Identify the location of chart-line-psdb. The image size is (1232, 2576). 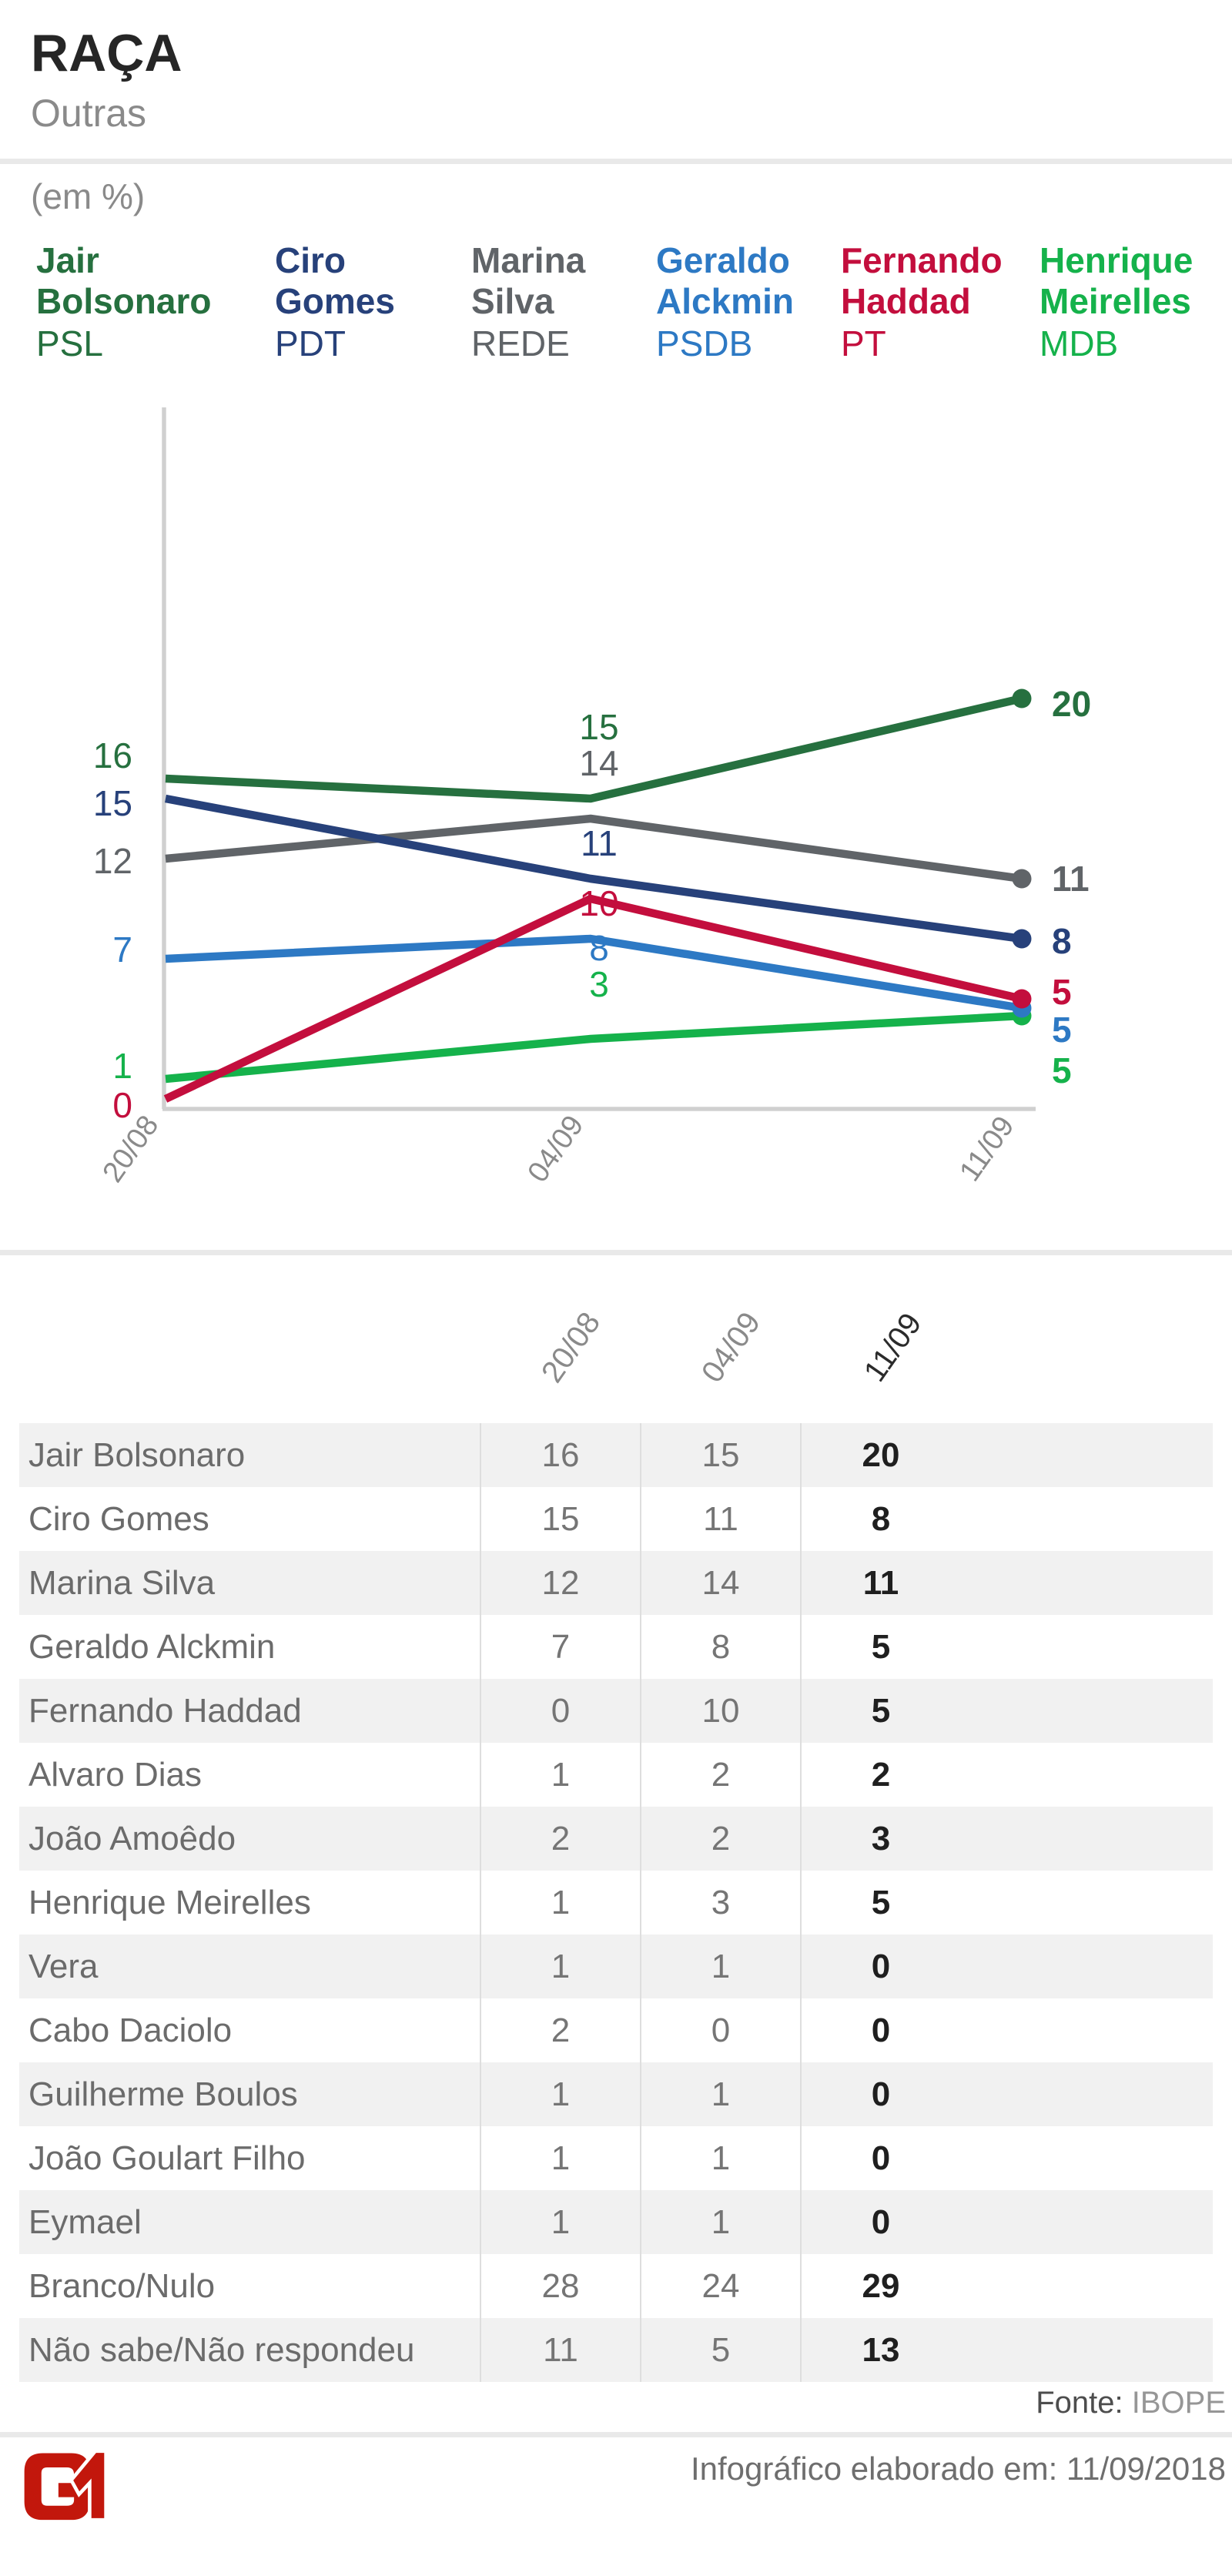
(594, 973).